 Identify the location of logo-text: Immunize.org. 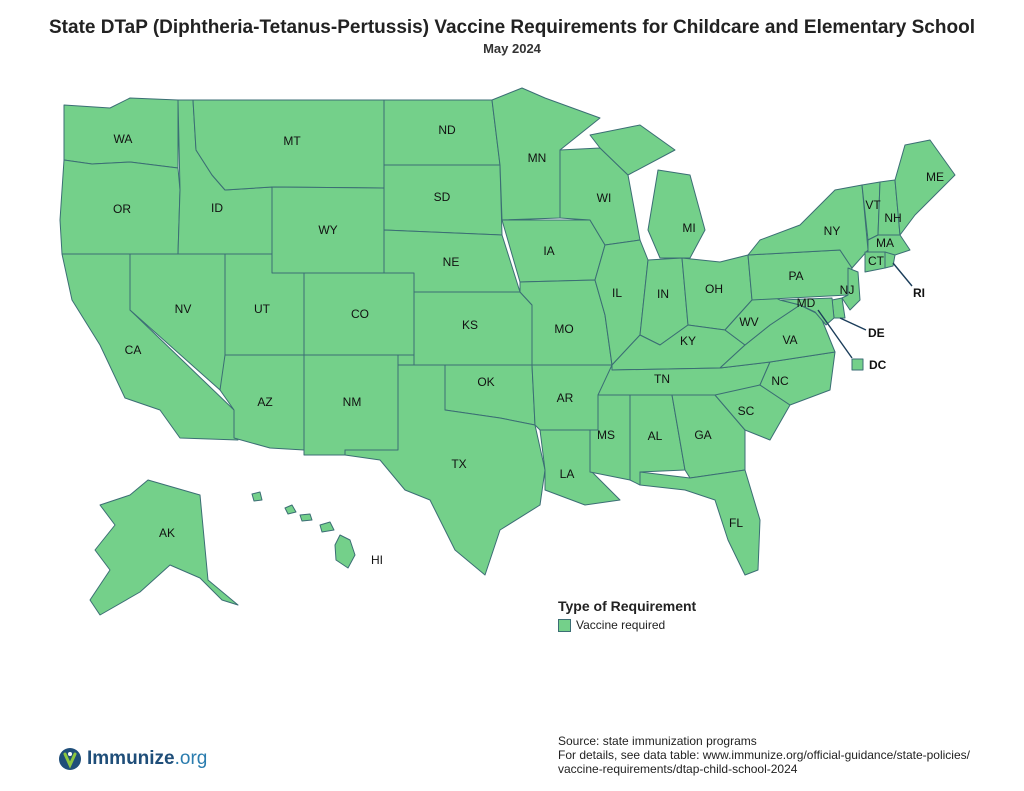
(147, 758).